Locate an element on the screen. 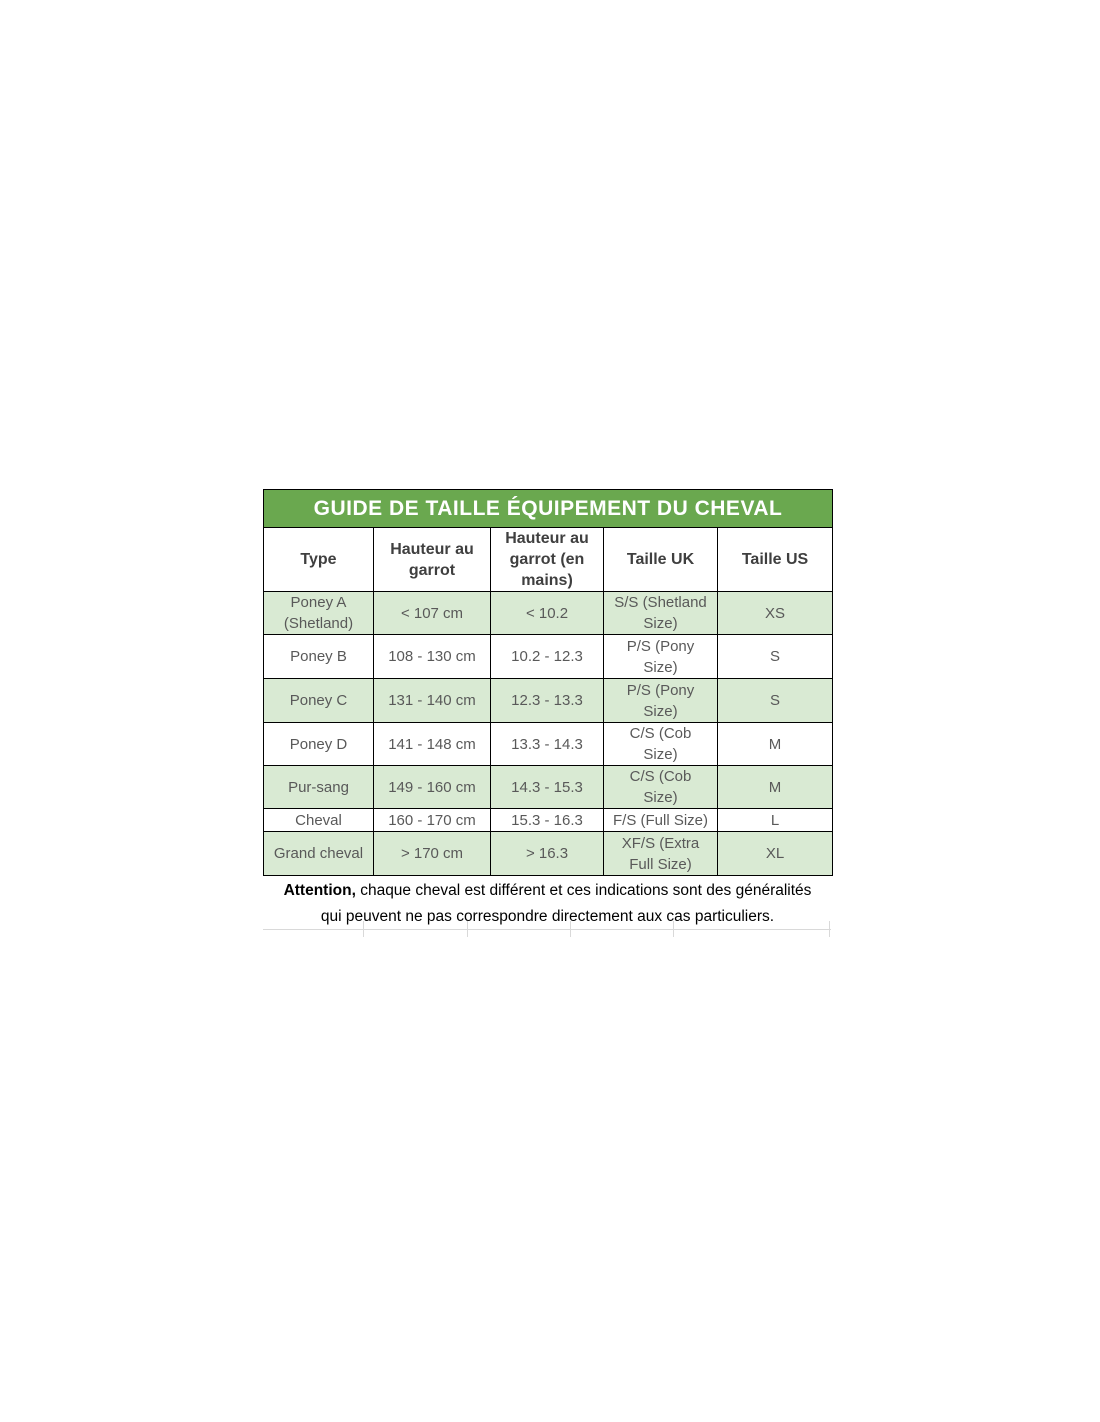  cell-size-uk: S/S (Shetland Size) is located at coordinates (660, 613).